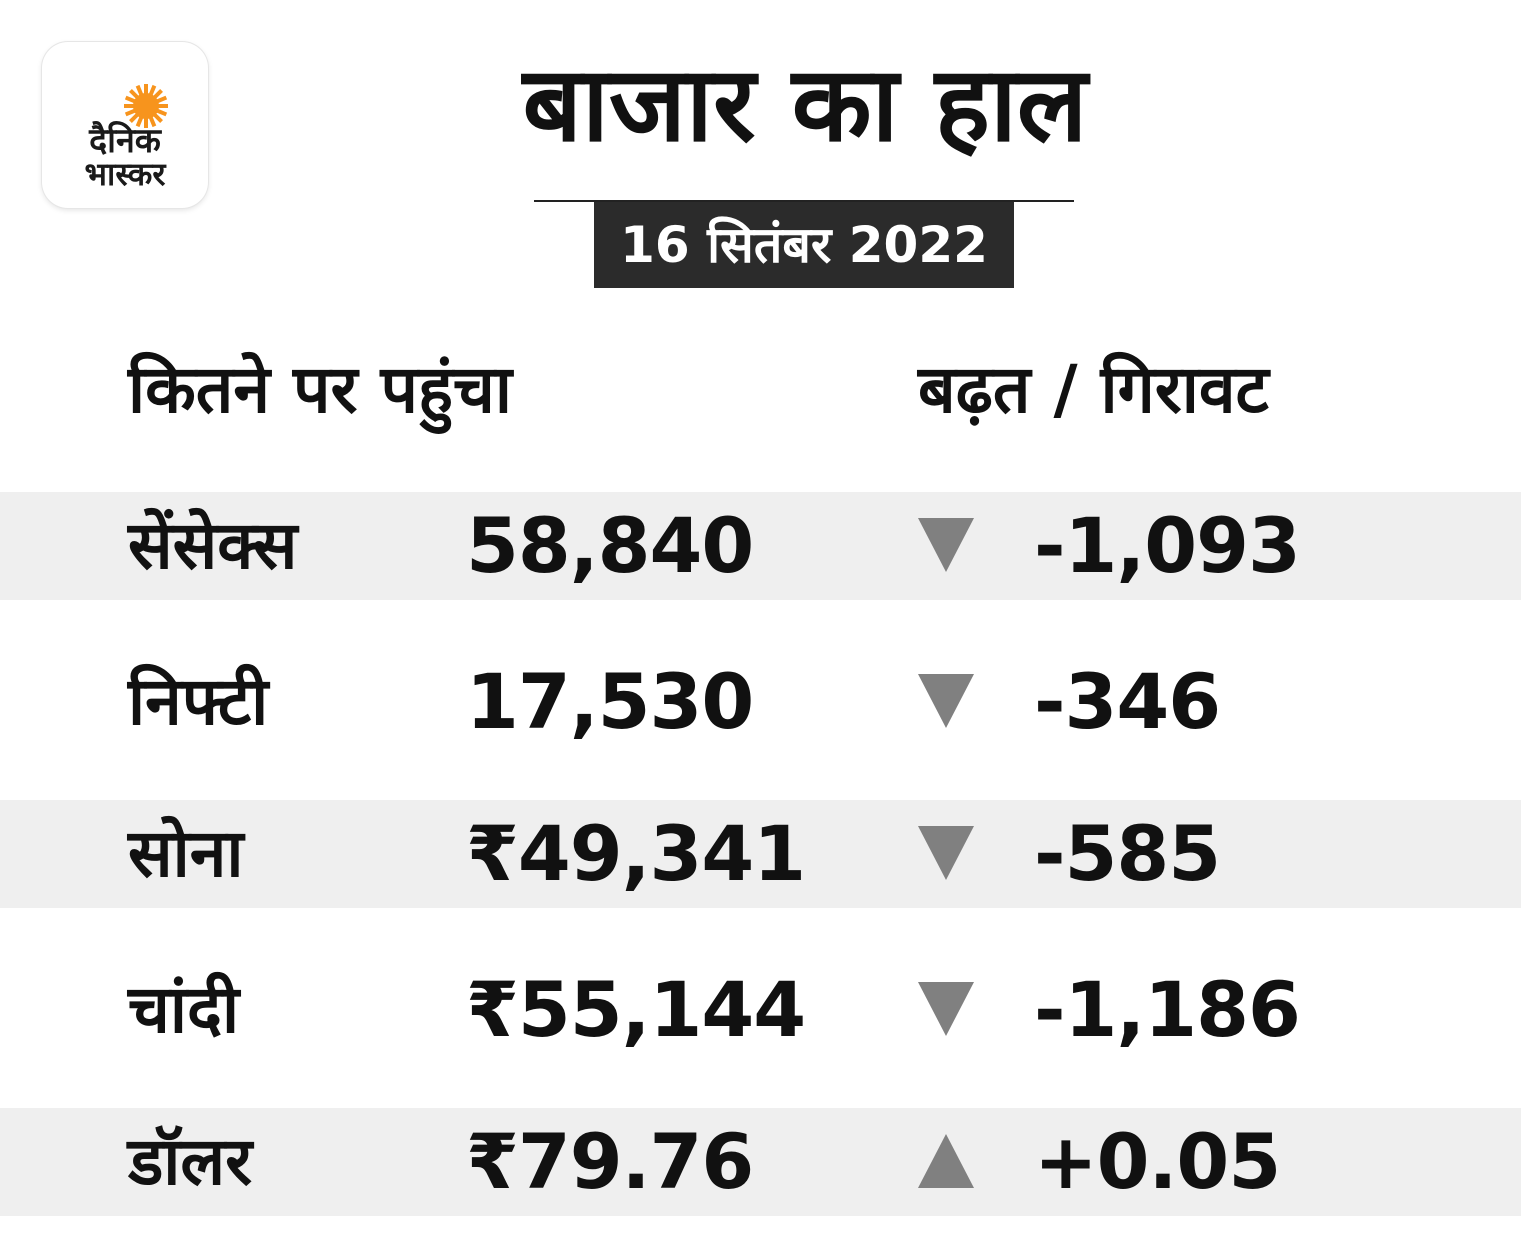  Describe the element at coordinates (760, 1162) in the screenshot. I see `table-row: डॉलर ₹79.76 +0.05` at that location.